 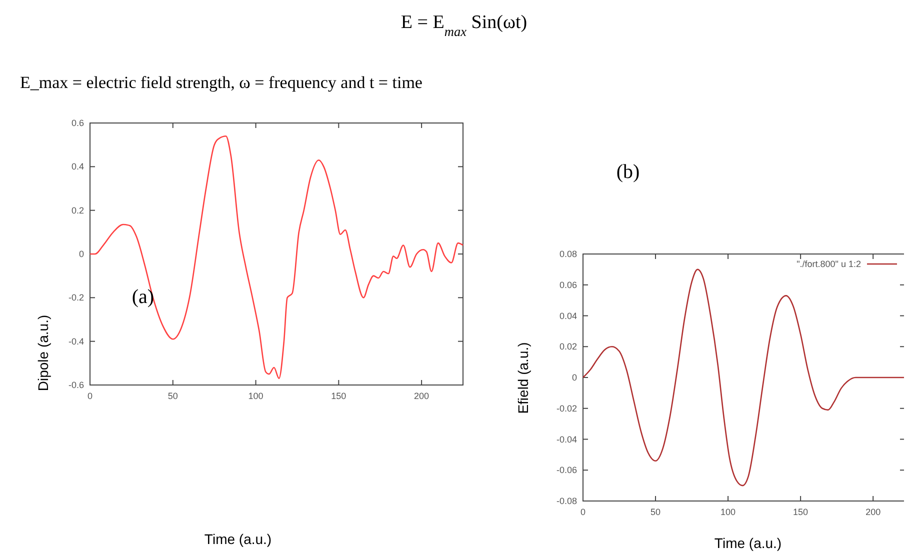 What do you see at coordinates (568, 285) in the screenshot?
I see `y-tick-label: 0.06` at bounding box center [568, 285].